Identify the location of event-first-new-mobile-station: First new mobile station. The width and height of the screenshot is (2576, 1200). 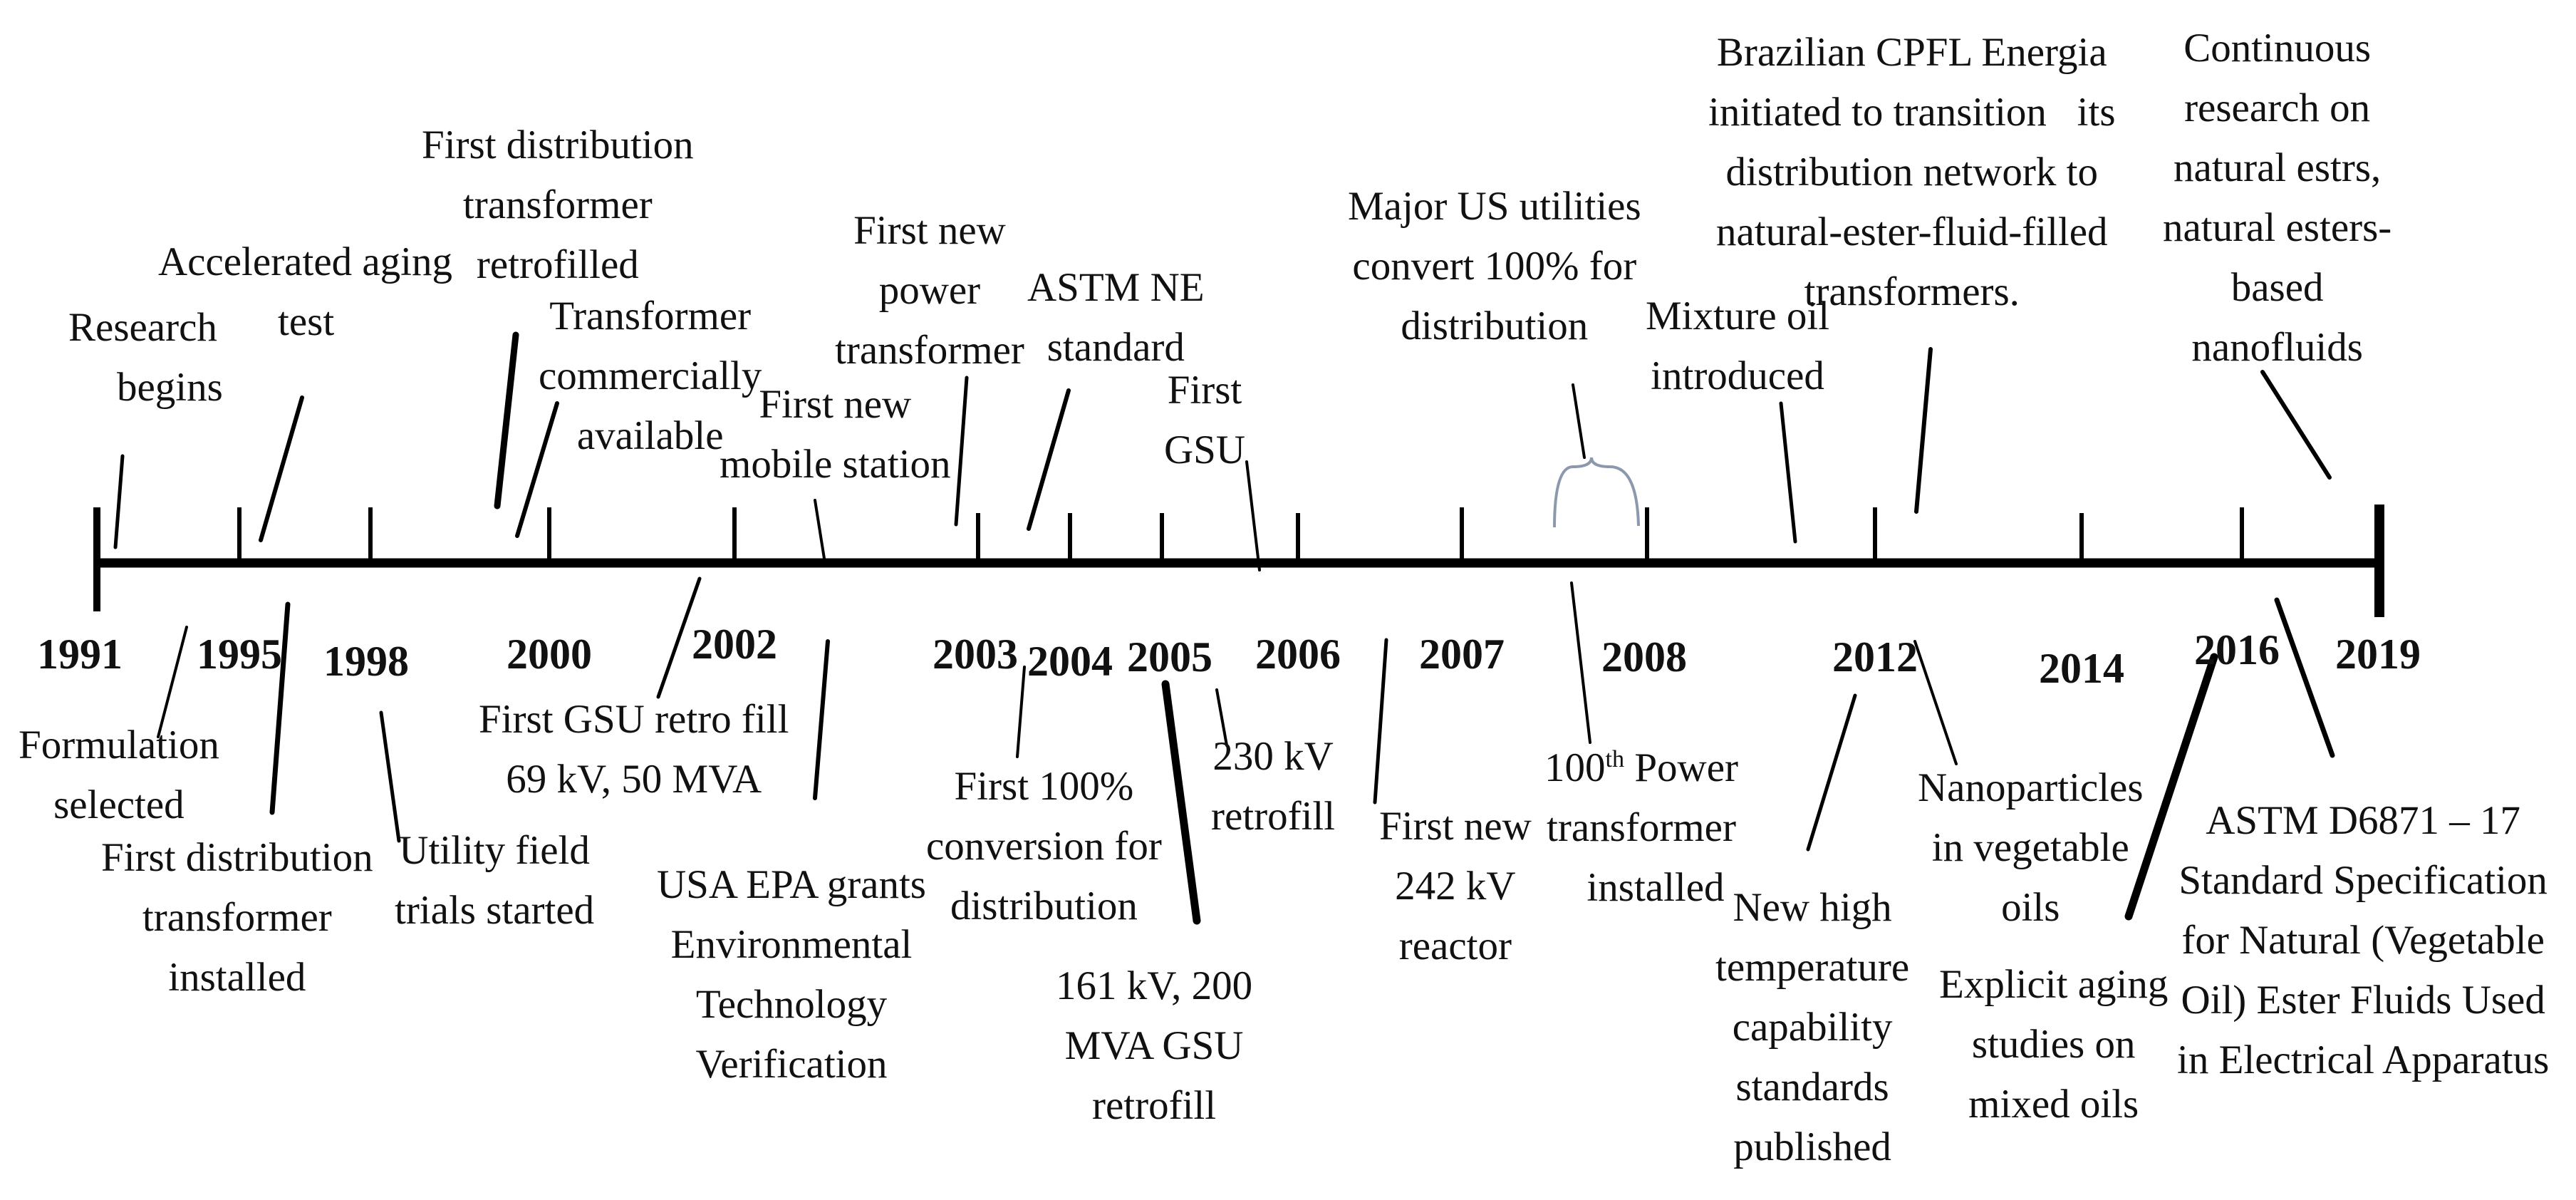
(836, 434).